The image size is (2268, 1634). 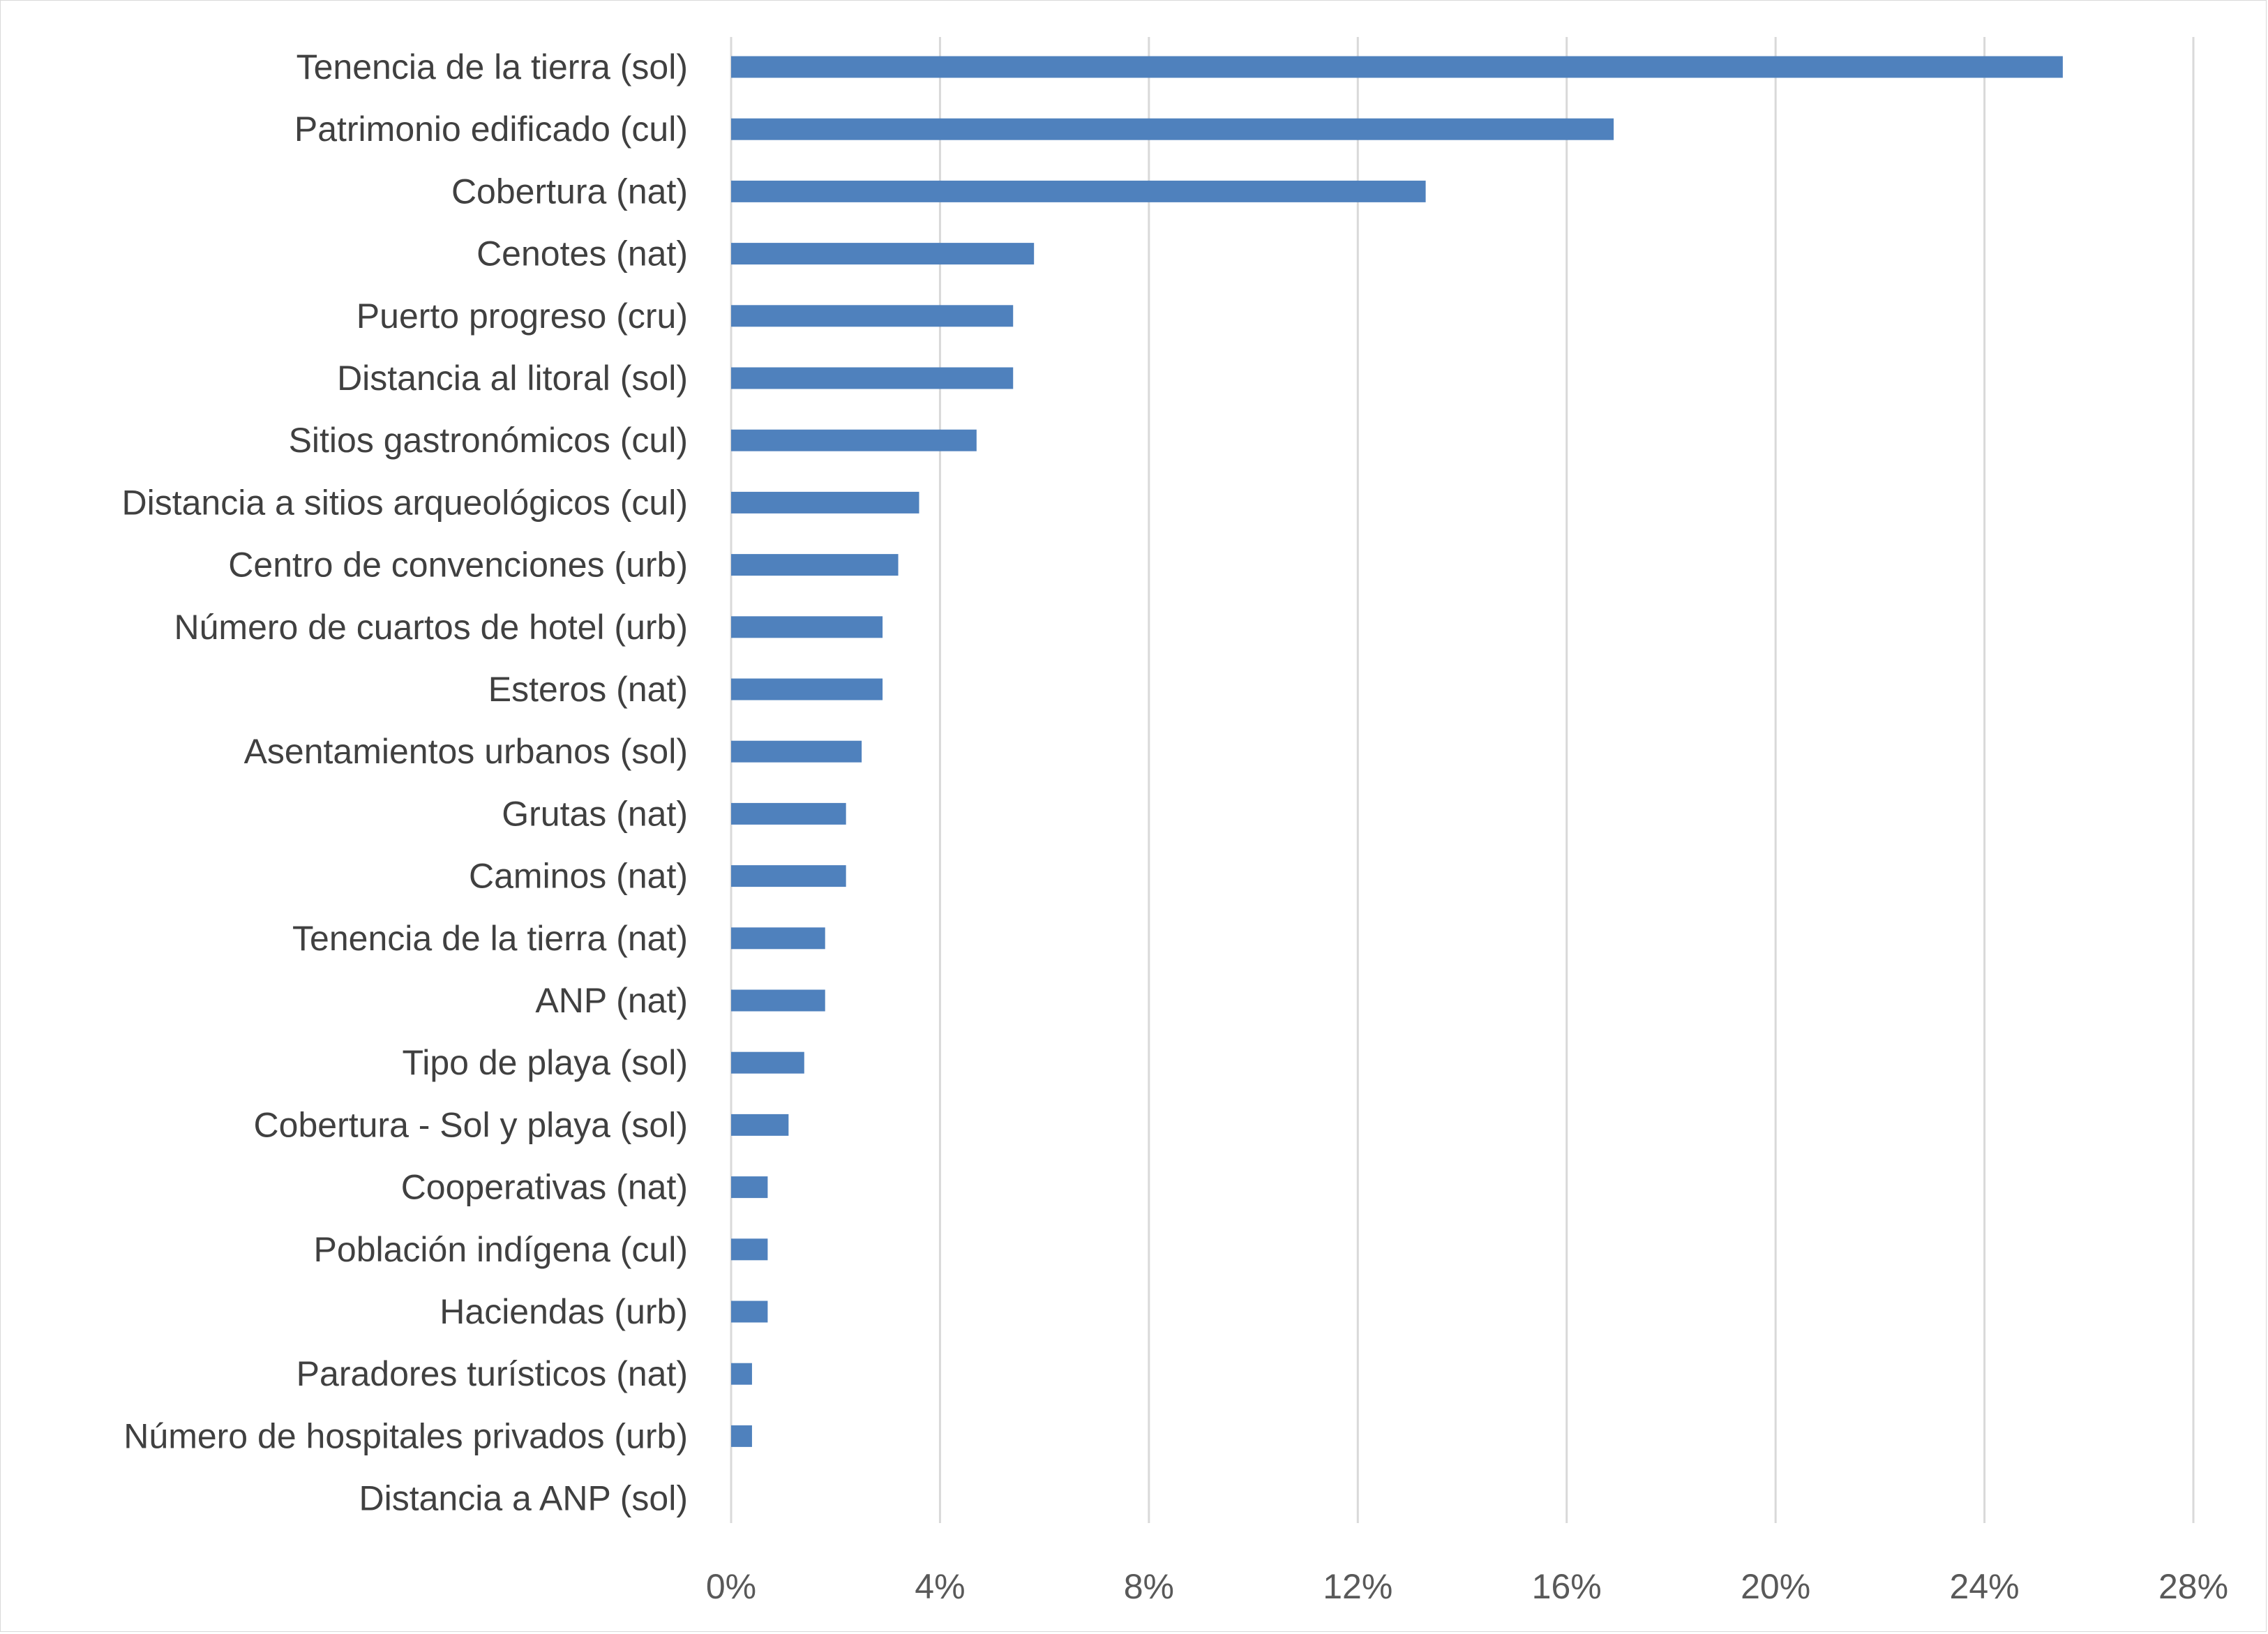 What do you see at coordinates (492, 1373) in the screenshot?
I see `category-label: Paradores turísticos (nat)` at bounding box center [492, 1373].